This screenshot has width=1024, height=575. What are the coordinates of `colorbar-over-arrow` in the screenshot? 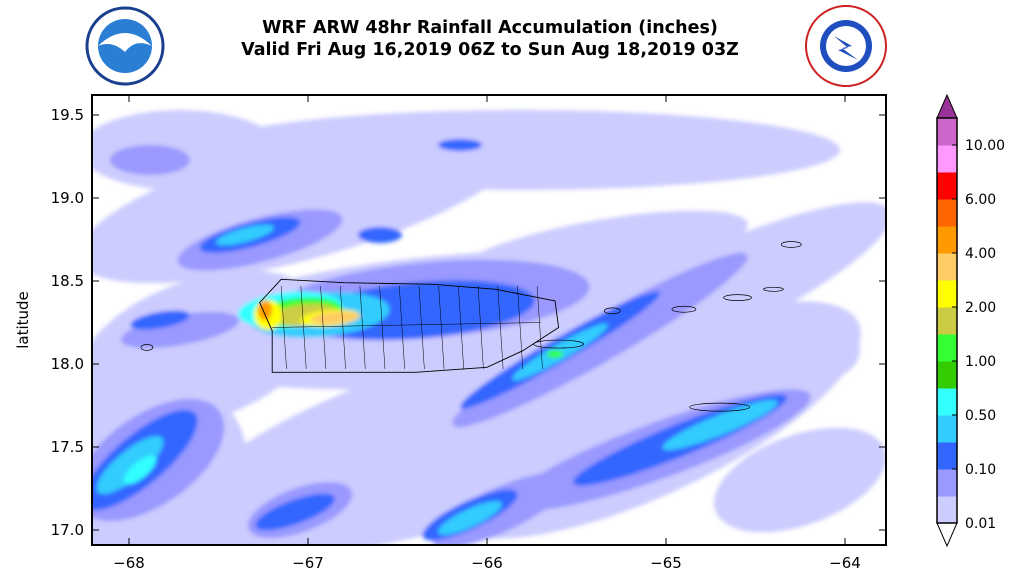 It's located at (947, 106).